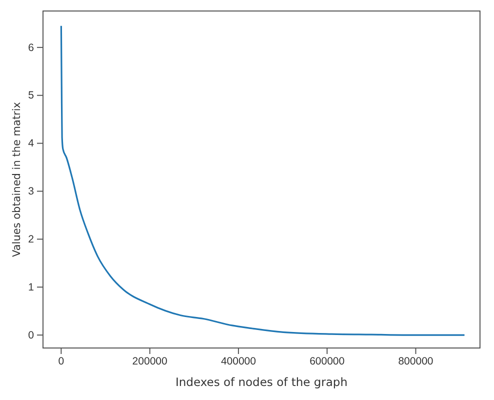 This screenshot has width=494, height=400. I want to click on y-tick-label: 2, so click(31, 240).